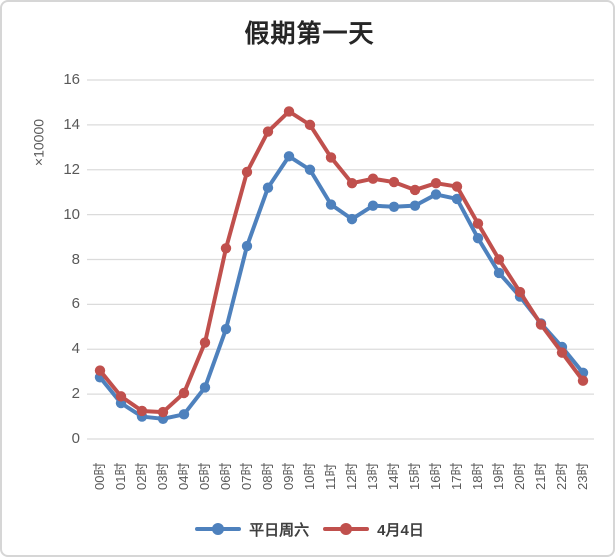 The width and height of the screenshot is (615, 557). Describe the element at coordinates (71, 124) in the screenshot. I see `y-axis-tick-label: 14` at that location.